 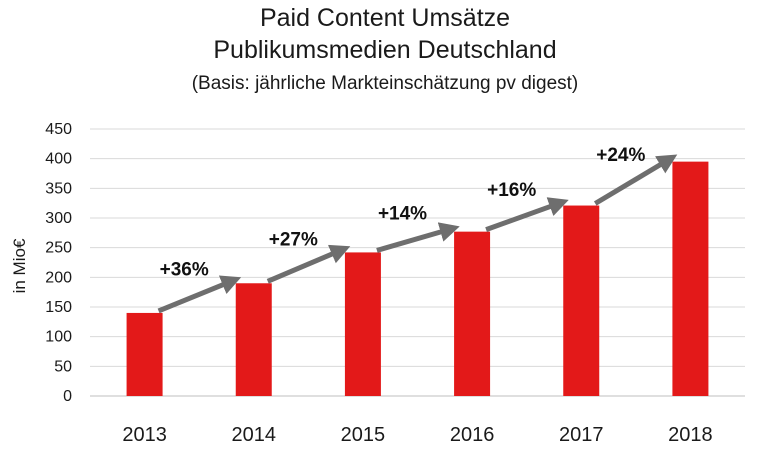 I want to click on growth-label: +24%, so click(x=620, y=155).